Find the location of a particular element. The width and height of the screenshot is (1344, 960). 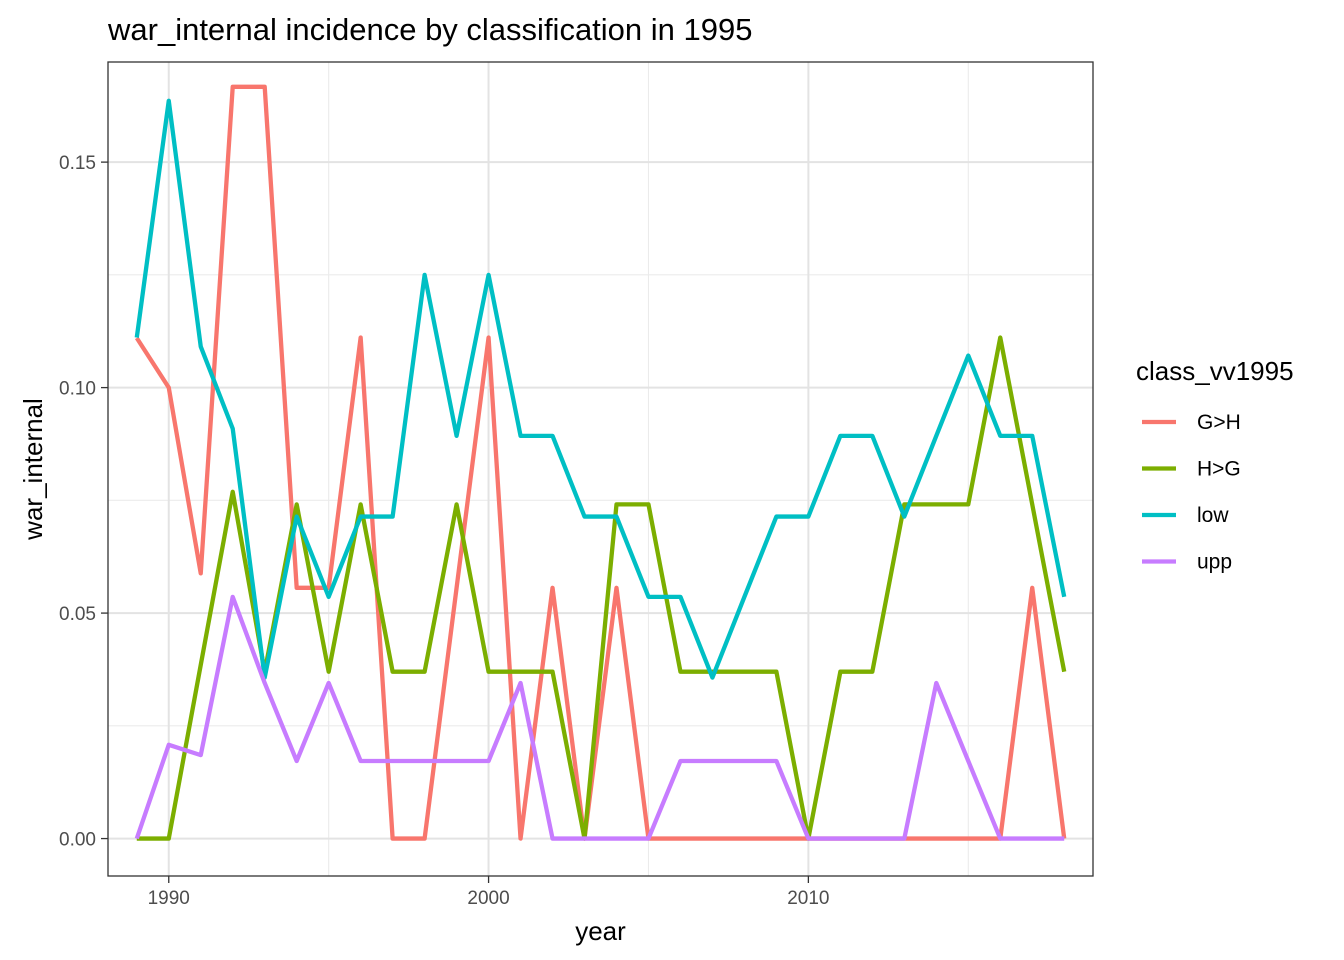

y-tick-label: 0.00 is located at coordinates (77, 840).